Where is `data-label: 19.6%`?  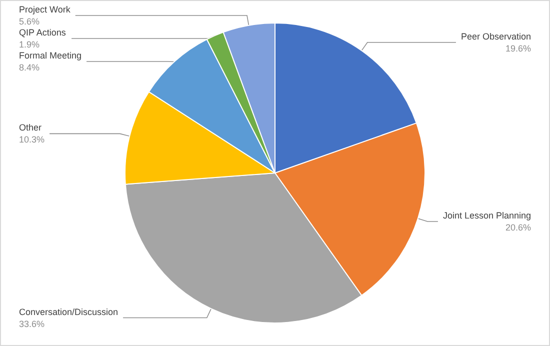
data-label: 19.6% is located at coordinates (518, 48).